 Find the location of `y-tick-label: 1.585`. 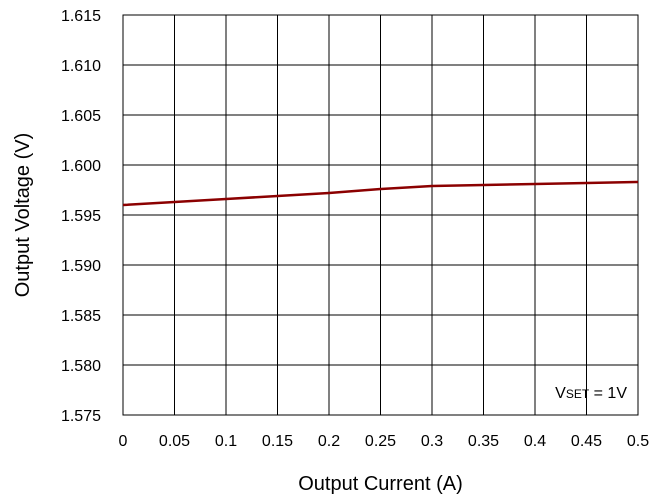

y-tick-label: 1.585 is located at coordinates (81, 316).